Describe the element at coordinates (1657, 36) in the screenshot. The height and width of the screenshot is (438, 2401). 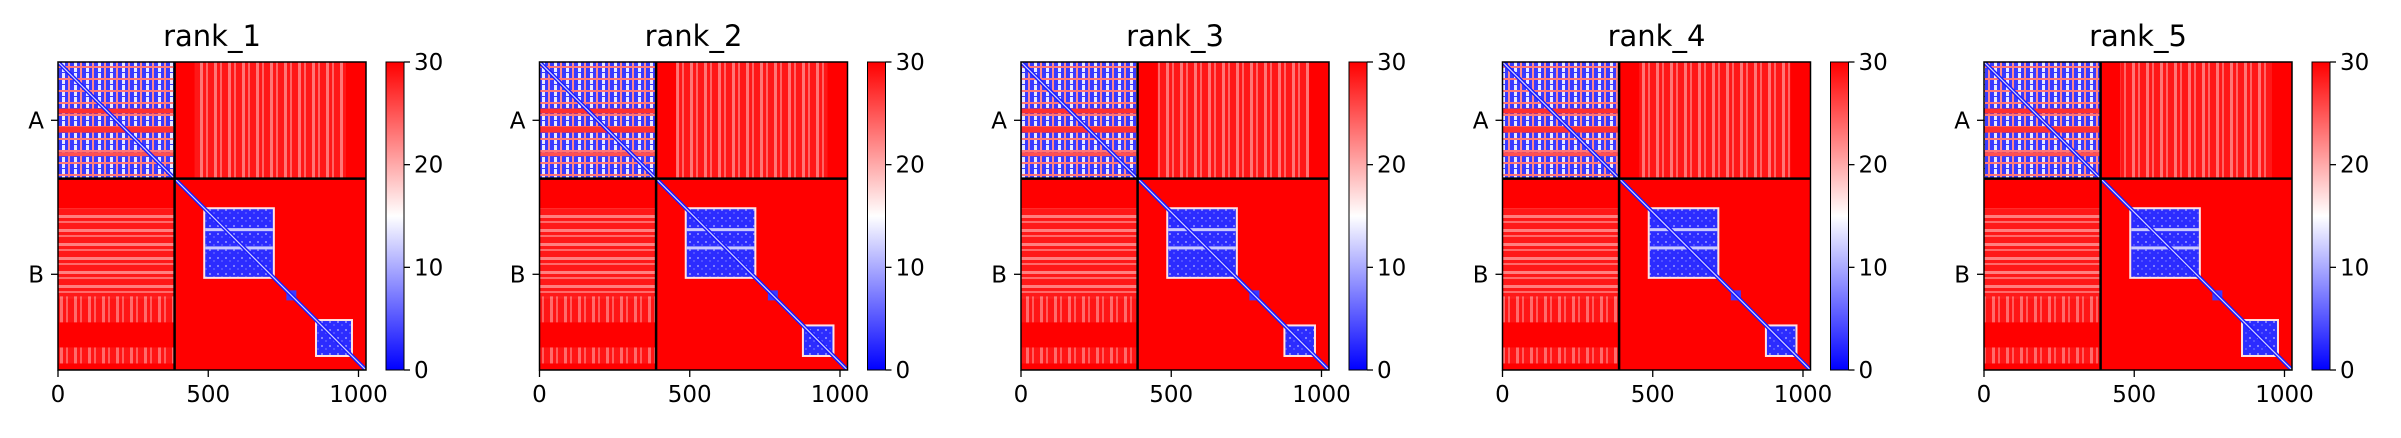
I see `chart-title: rank_4` at that location.